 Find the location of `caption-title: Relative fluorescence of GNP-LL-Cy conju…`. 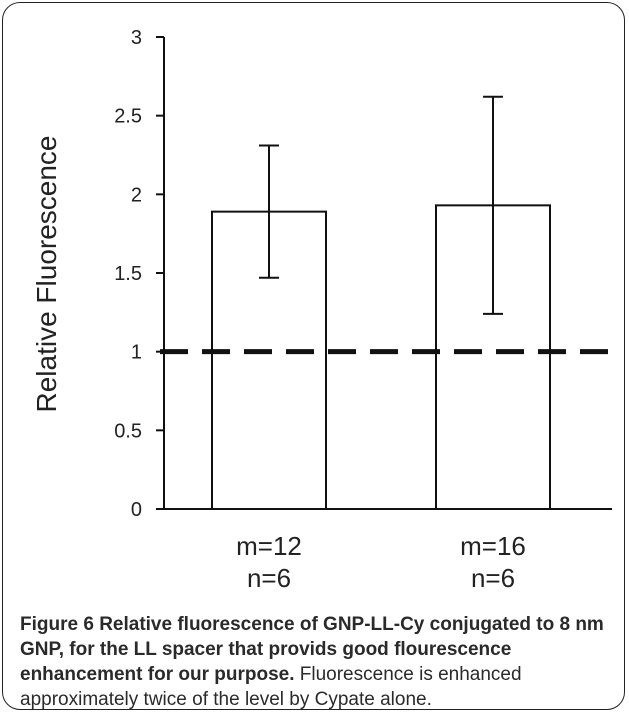

caption-title: Relative fluorescence of GNP-LL-Cy conju… is located at coordinates (312, 649).